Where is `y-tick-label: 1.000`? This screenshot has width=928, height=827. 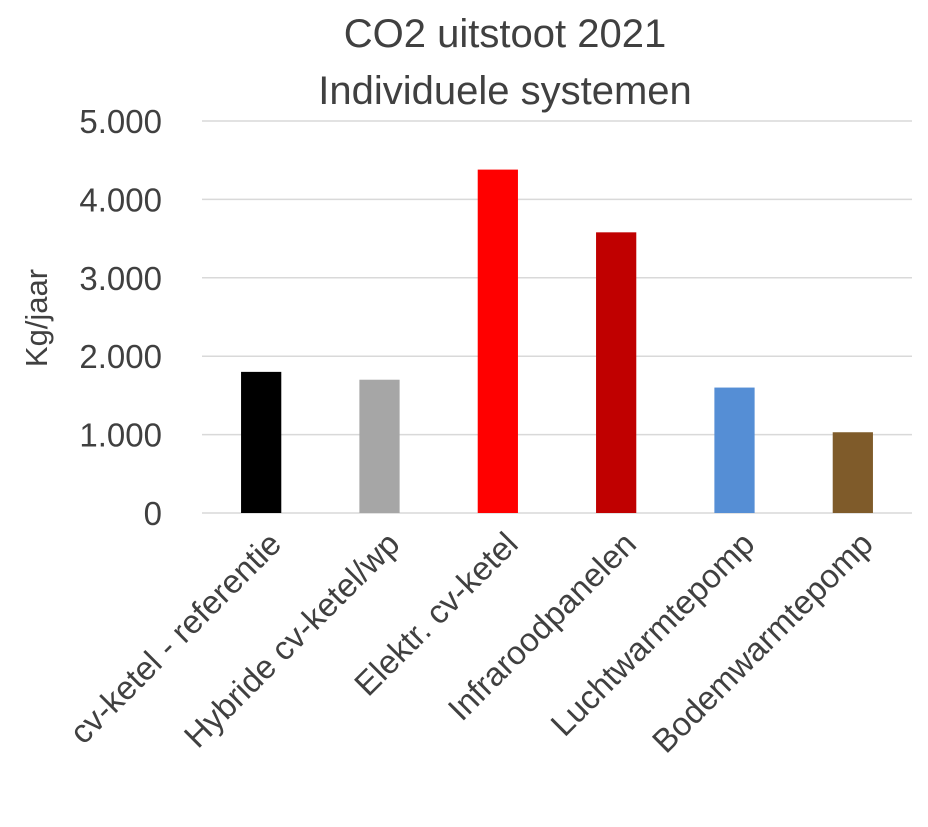 y-tick-label: 1.000 is located at coordinates (120, 435).